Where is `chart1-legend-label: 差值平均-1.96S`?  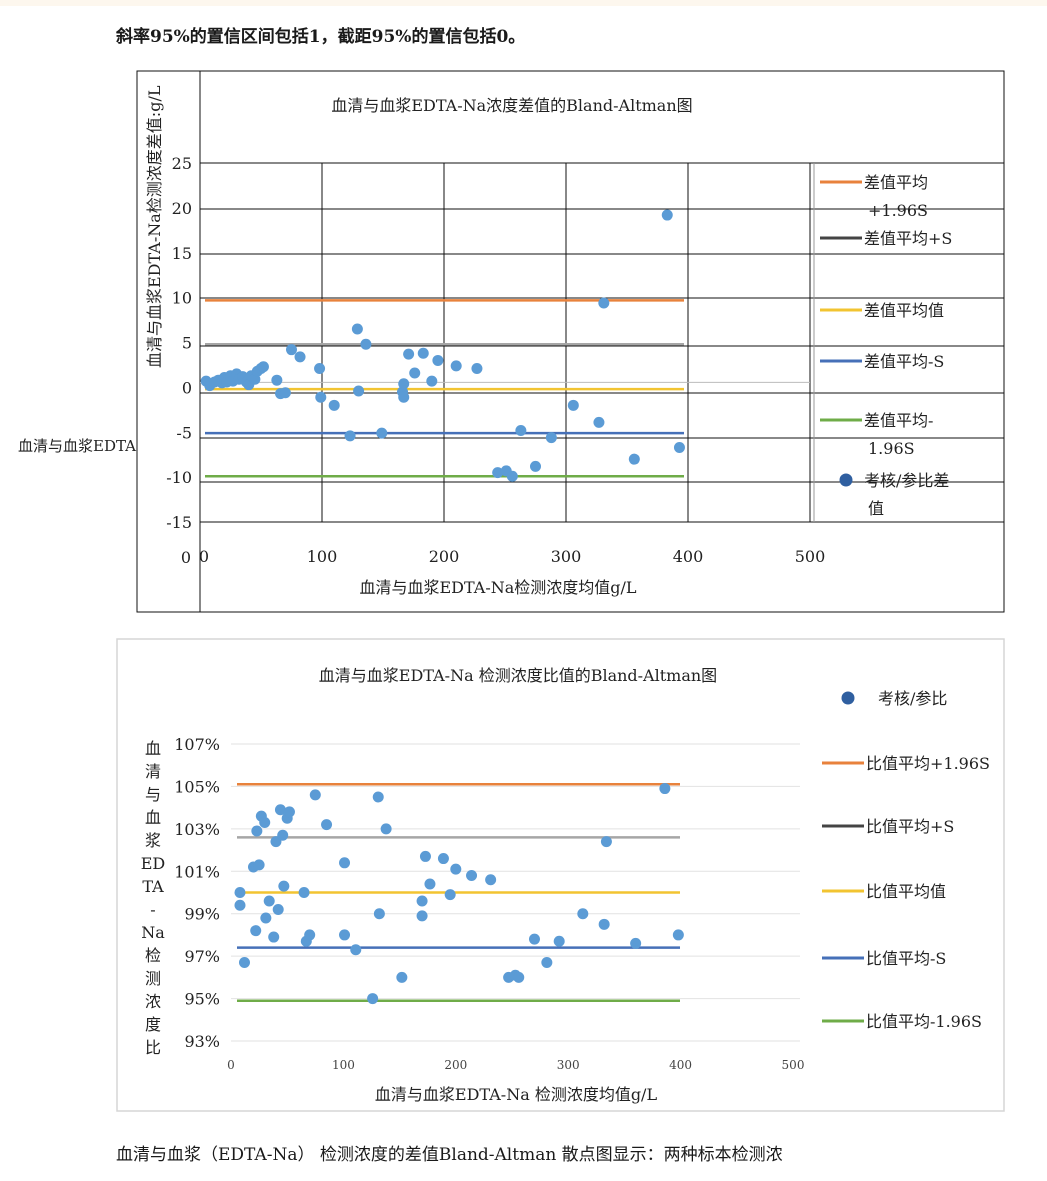
chart1-legend-label: 差值平均-1.96S is located at coordinates (898, 434).